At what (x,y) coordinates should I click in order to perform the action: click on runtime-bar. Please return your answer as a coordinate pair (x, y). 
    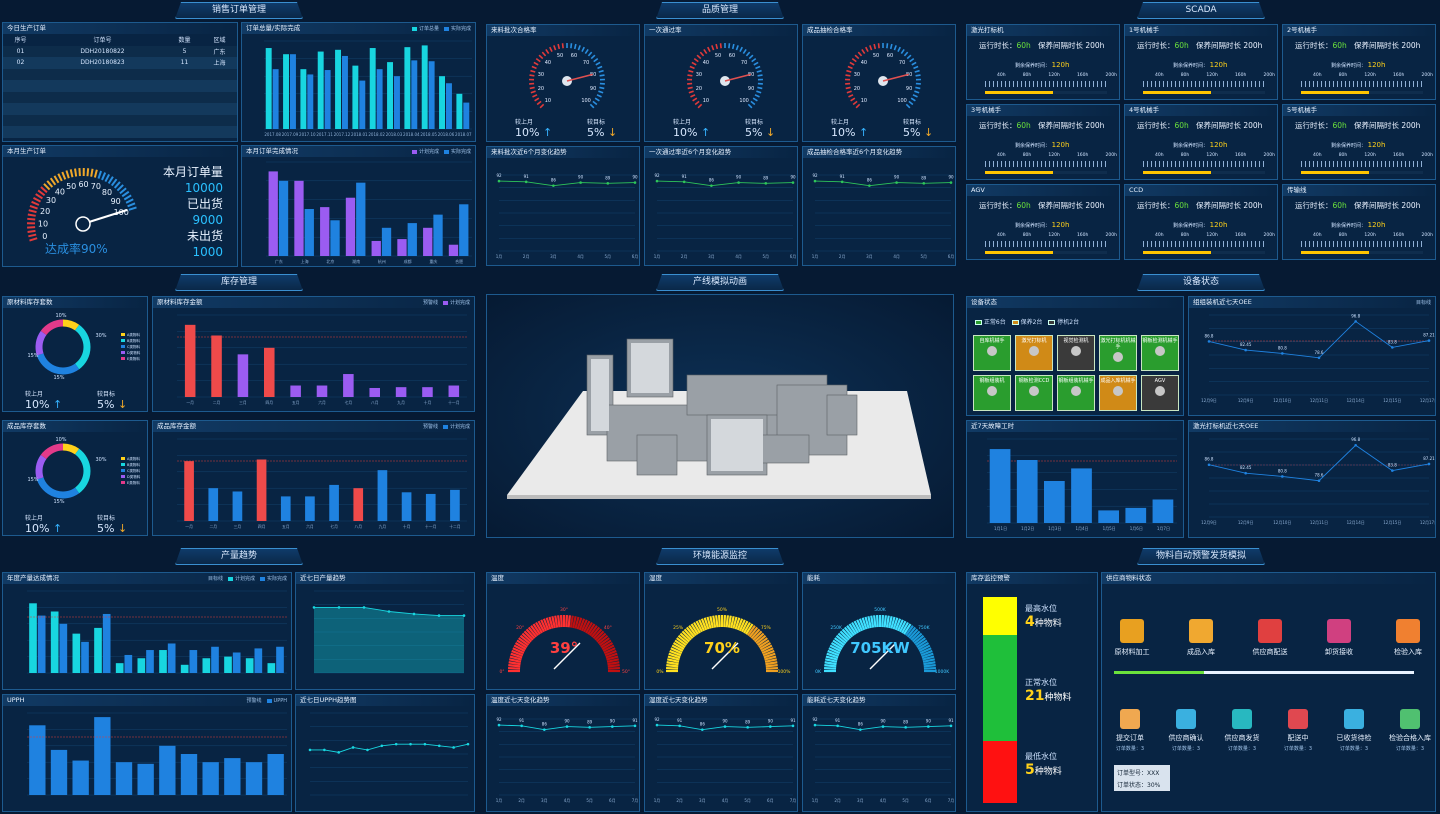
    Looking at the image, I should click on (1362, 172).